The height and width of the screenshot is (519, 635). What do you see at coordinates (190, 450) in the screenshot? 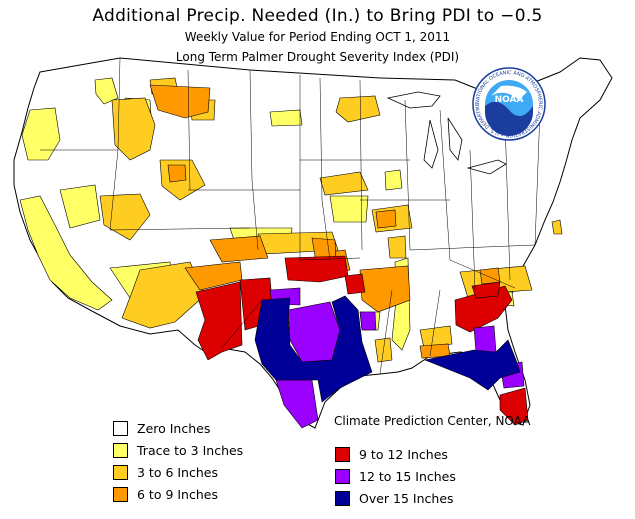
I see `legend-label: Trace to 3 Inches` at bounding box center [190, 450].